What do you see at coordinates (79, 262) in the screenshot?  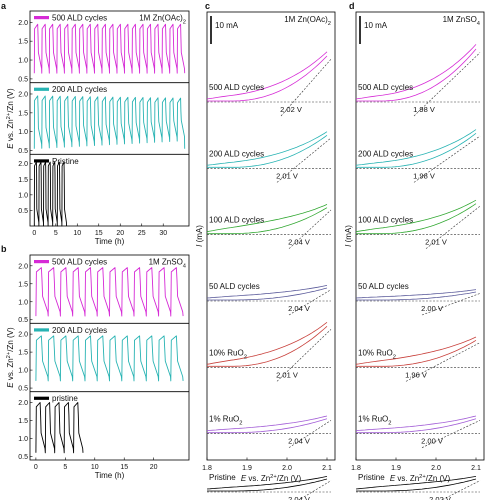 I see `legend-label: 500 ALD cycles` at bounding box center [79, 262].